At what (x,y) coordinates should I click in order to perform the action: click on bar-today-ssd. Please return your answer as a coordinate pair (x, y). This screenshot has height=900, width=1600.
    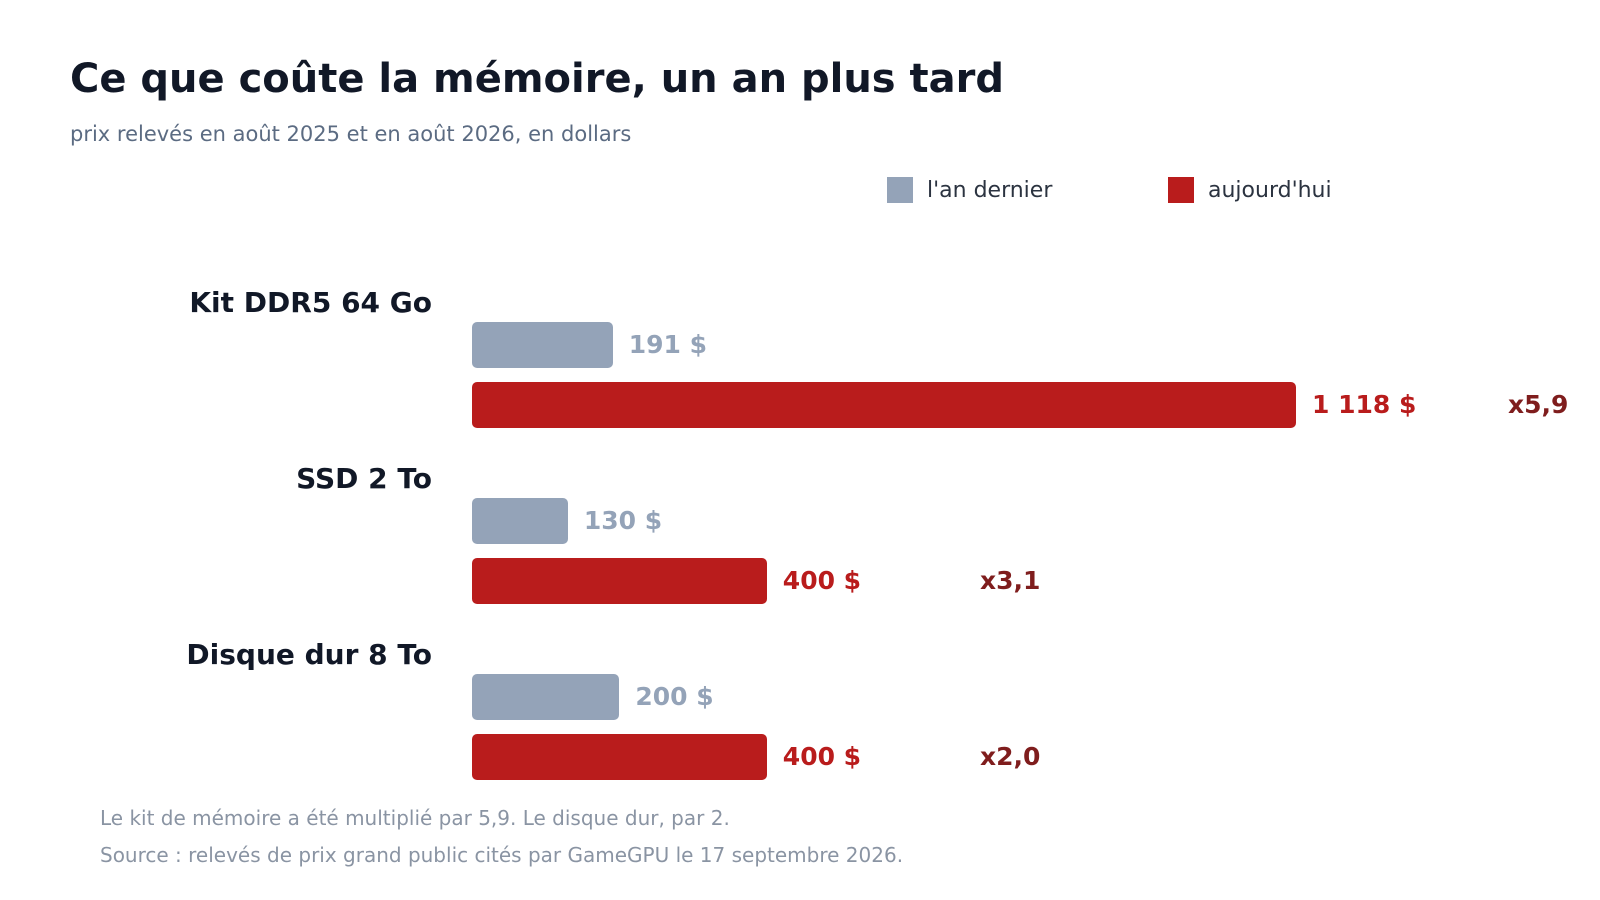
    Looking at the image, I should click on (619, 581).